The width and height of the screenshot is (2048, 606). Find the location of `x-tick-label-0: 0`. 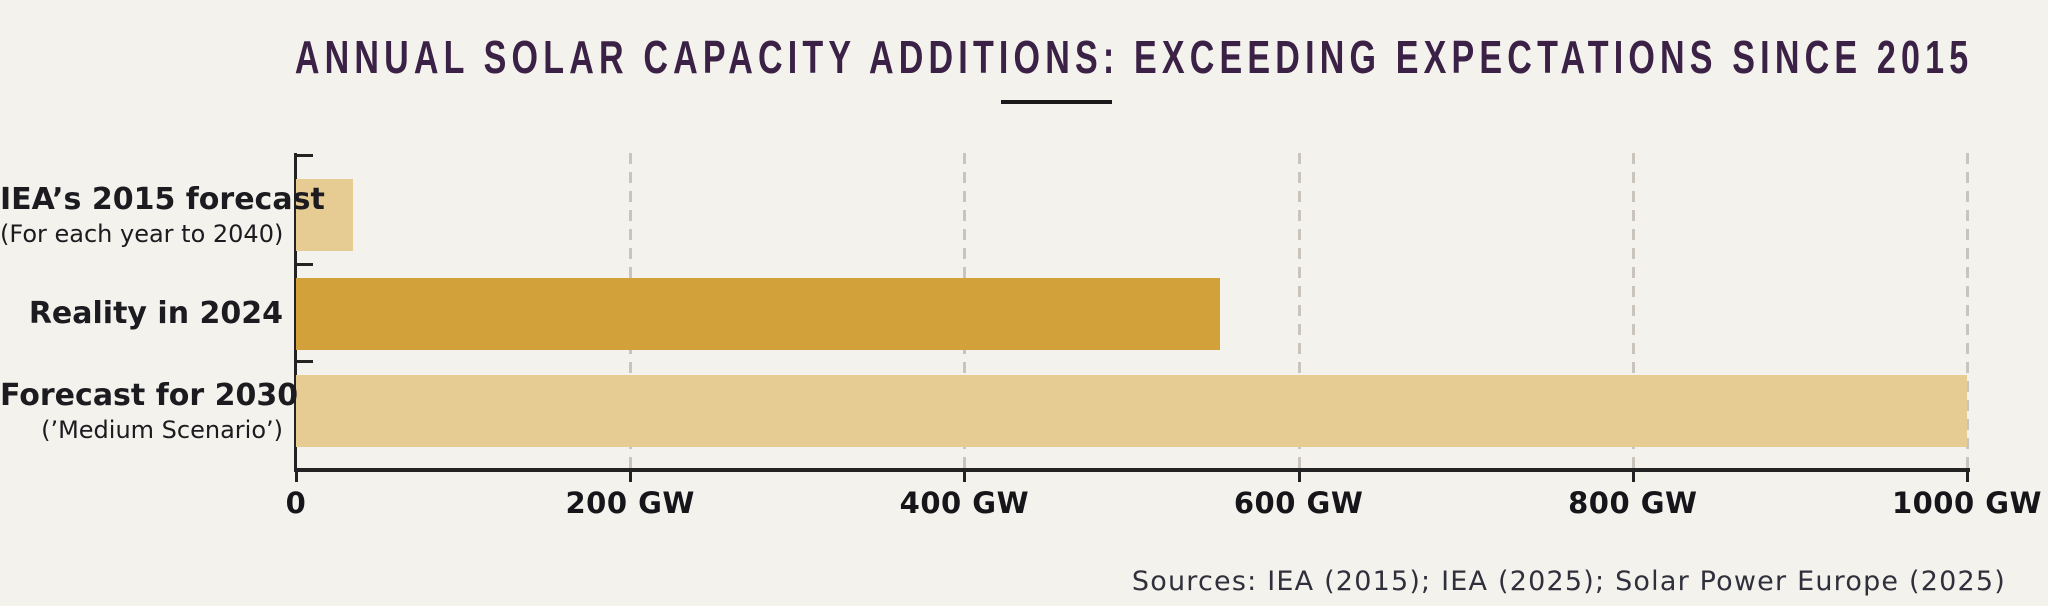

x-tick-label-0: 0 is located at coordinates (296, 503).